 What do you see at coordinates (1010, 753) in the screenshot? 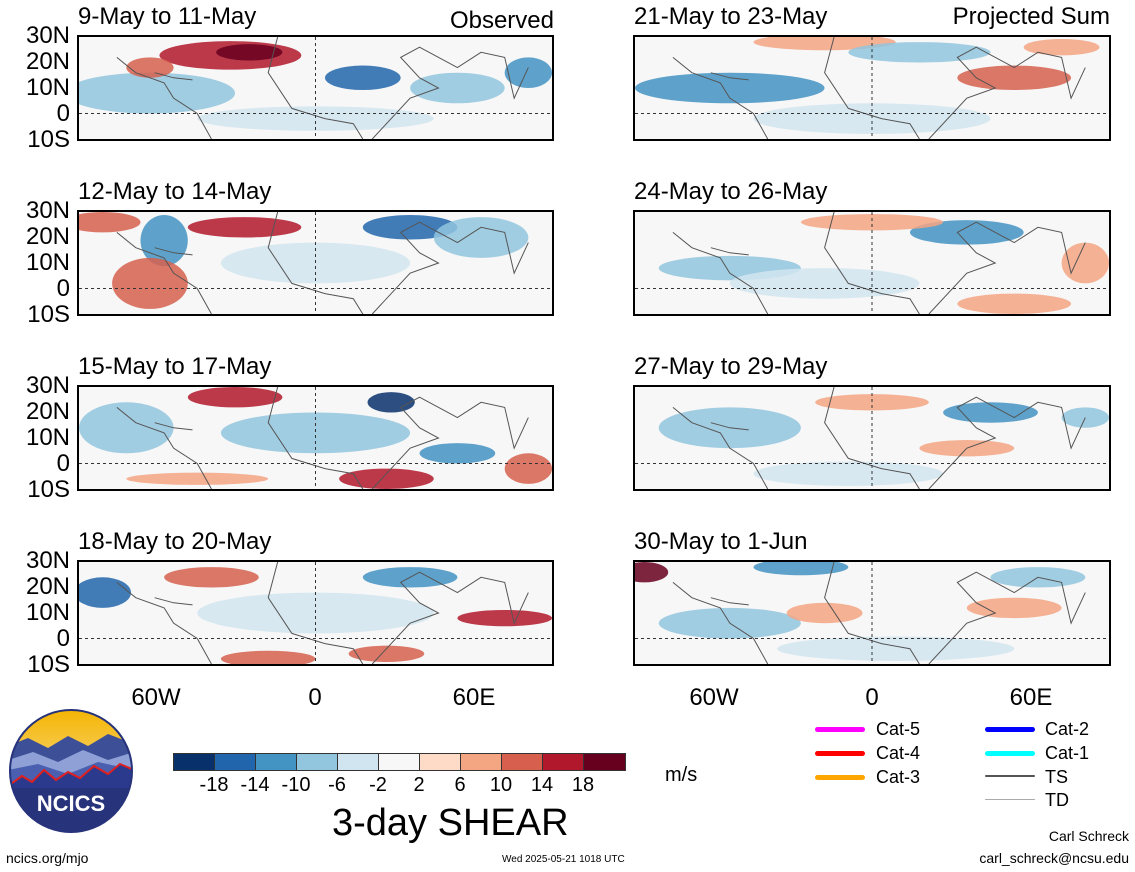
I see `legend-line-cat1` at bounding box center [1010, 753].